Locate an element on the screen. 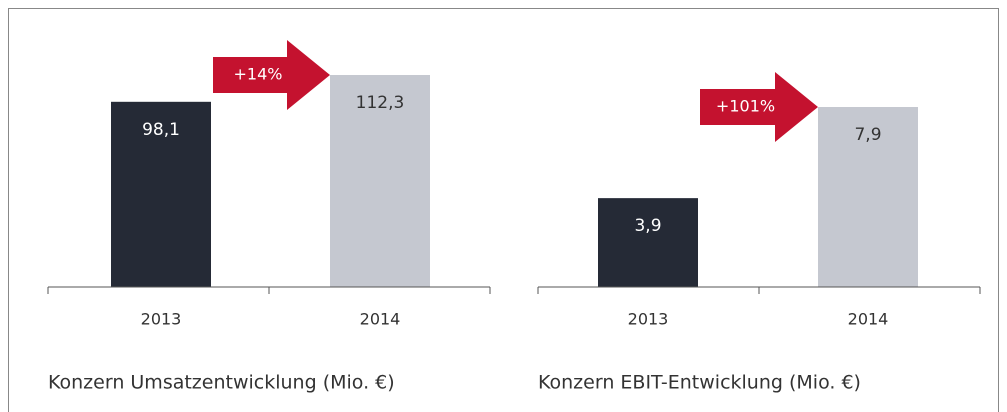 This screenshot has width=1007, height=412. value-label: 7,9 is located at coordinates (867, 135).